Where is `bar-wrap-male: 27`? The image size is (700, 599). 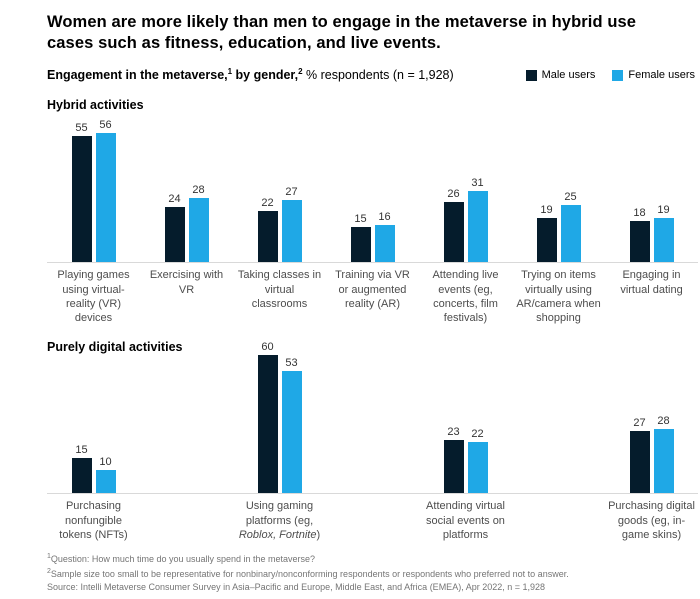 bar-wrap-male: 27 is located at coordinates (639, 455).